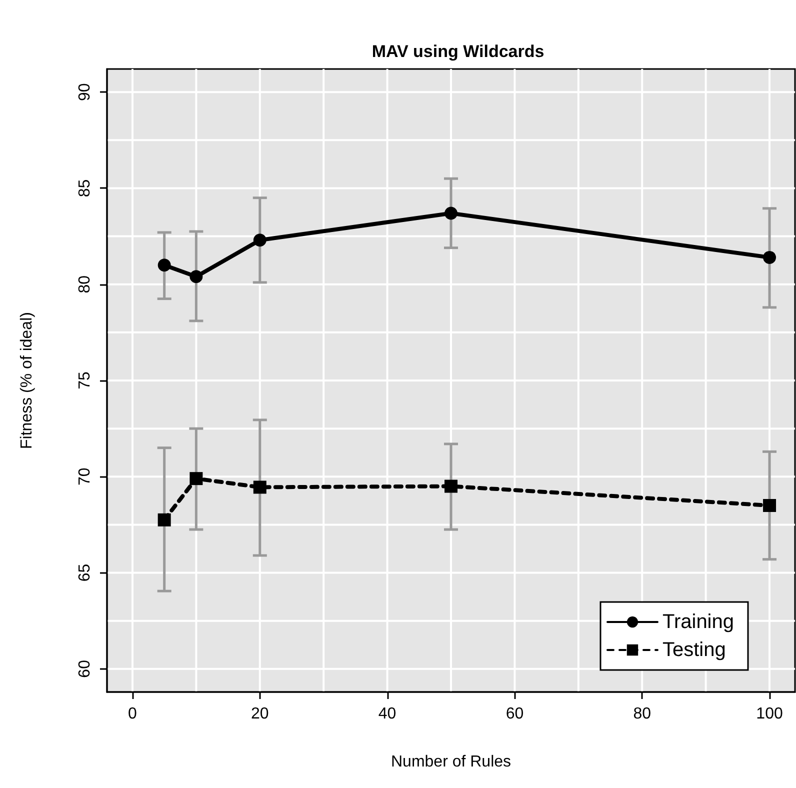 This screenshot has width=796, height=788. I want to click on y-tick-label: 85, so click(85, 188).